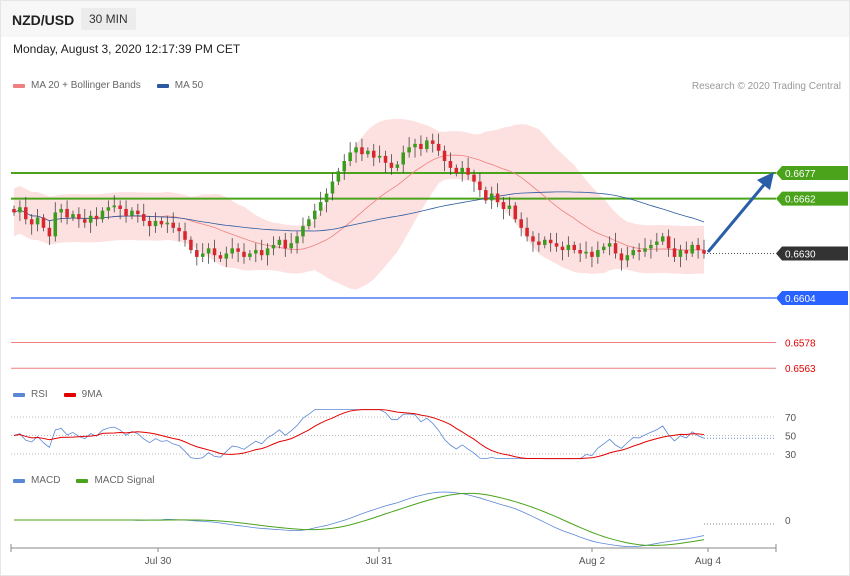 Image resolution: width=850 pixels, height=576 pixels. What do you see at coordinates (359, 211) in the screenshot?
I see `ma50-line` at bounding box center [359, 211].